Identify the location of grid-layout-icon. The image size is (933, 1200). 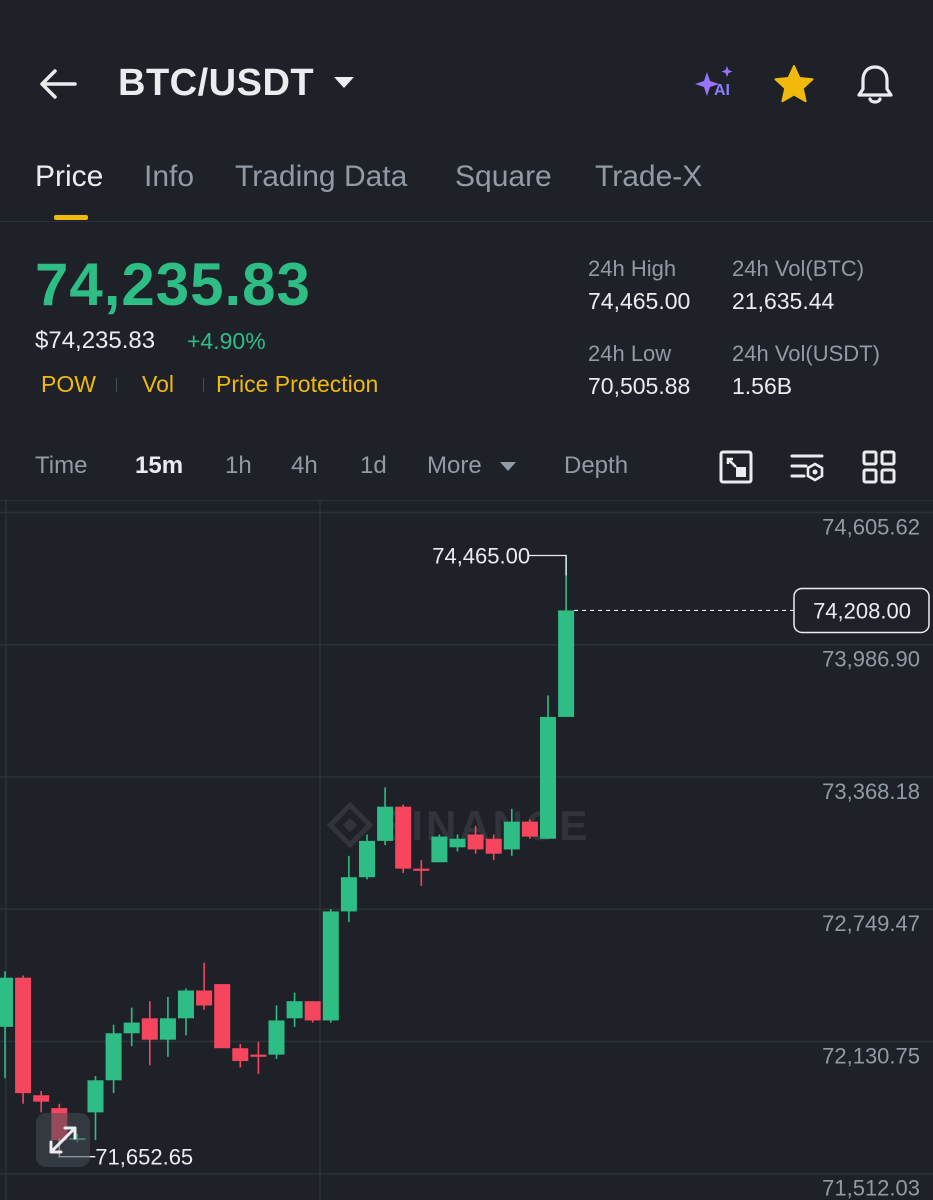
(879, 467).